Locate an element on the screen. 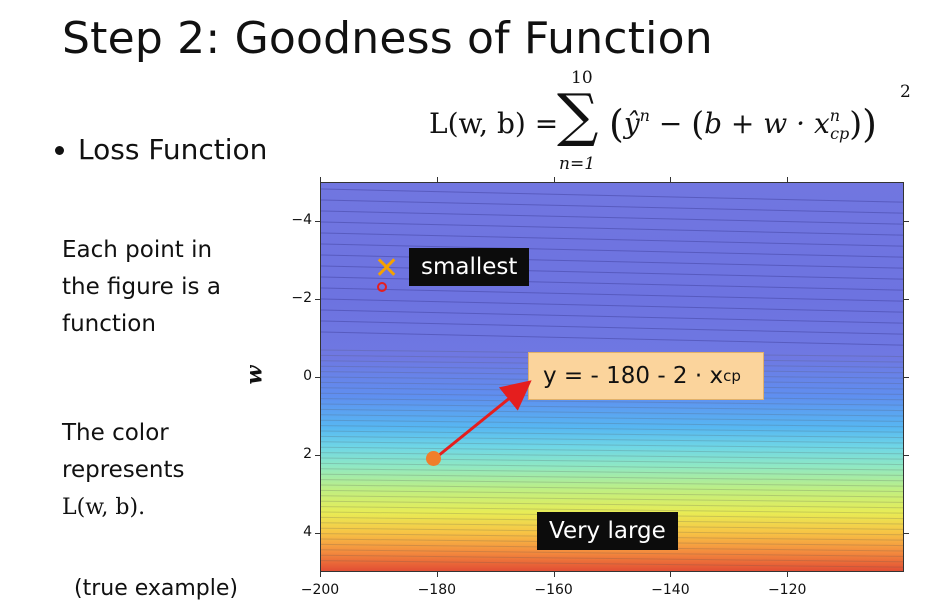  formula-yhat-sup: n is located at coordinates (644, 115).